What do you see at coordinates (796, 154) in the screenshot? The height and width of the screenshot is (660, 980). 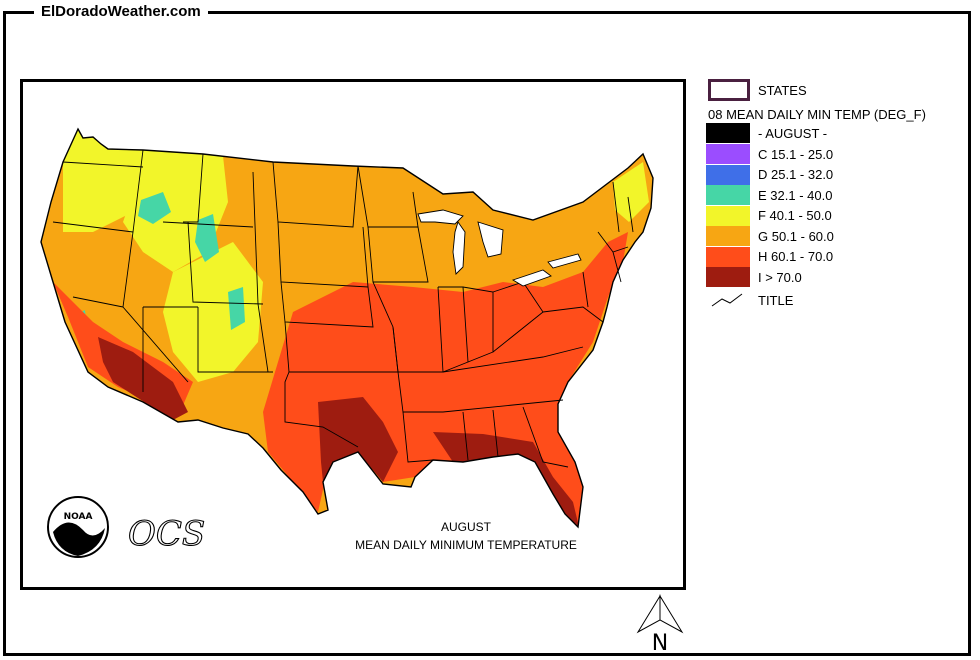 I see `legend-class-label: C 15.1 - 25.0` at bounding box center [796, 154].